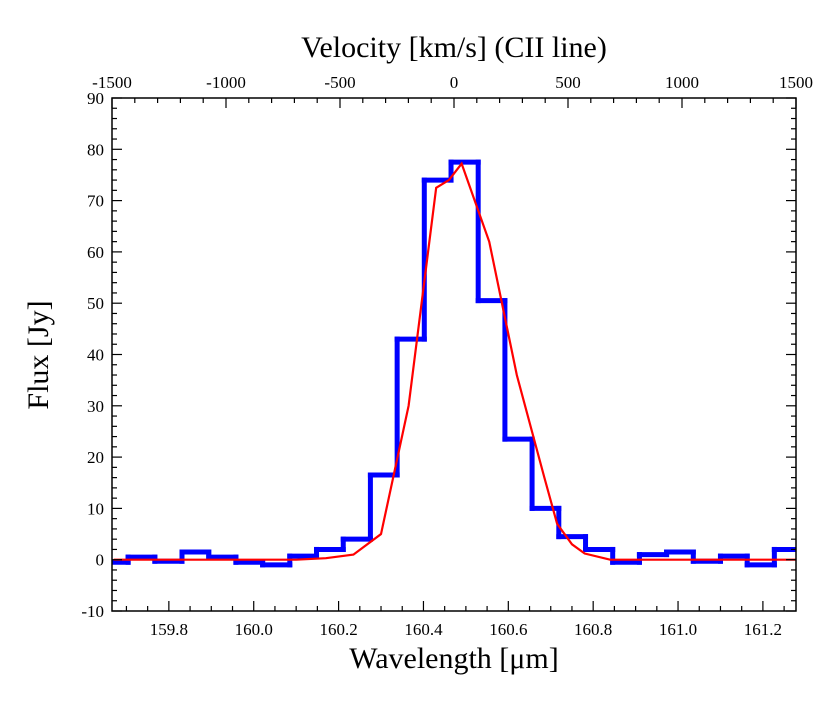  I want to click on y-tick-label: 0, so click(100, 560).